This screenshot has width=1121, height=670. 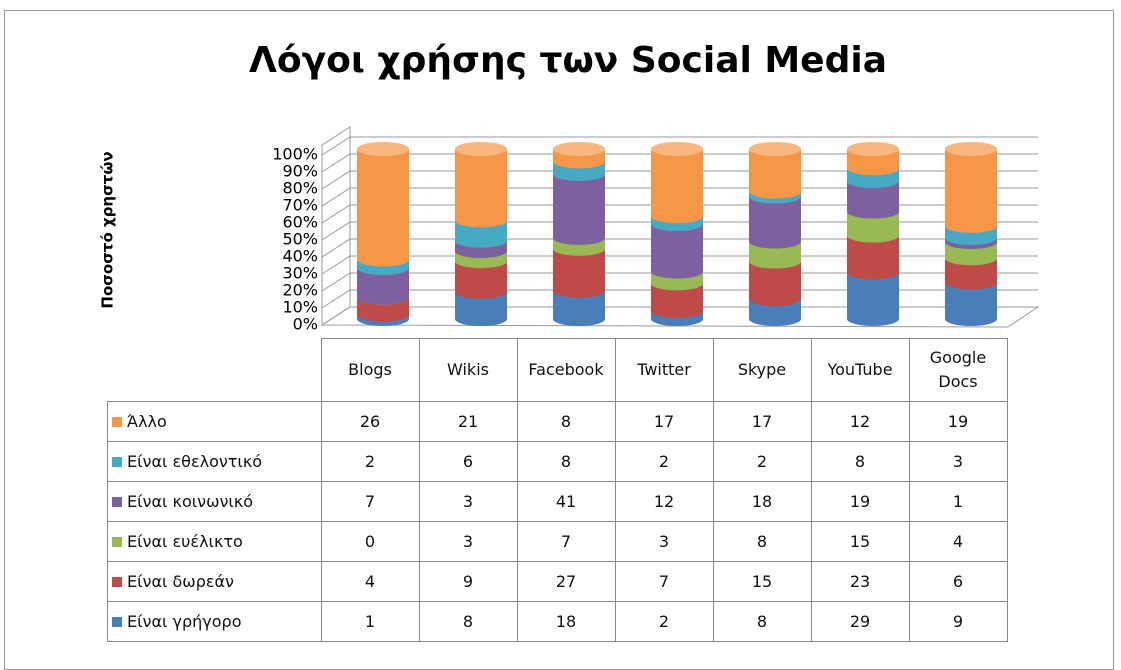 I want to click on legend-label: Είναι κοινωνικό, so click(x=190, y=501).